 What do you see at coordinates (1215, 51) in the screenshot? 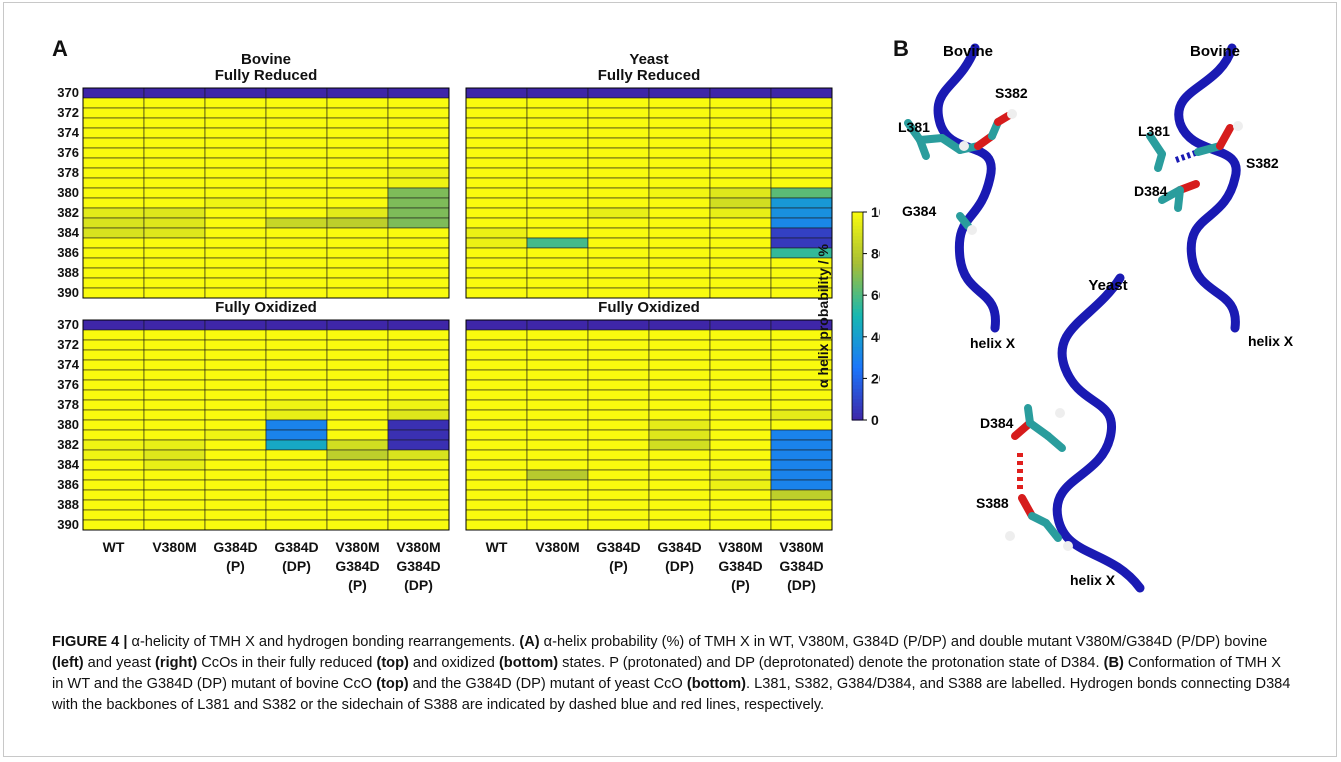
I see `structure-title-bovine-mutant: Bovine` at bounding box center [1215, 51].